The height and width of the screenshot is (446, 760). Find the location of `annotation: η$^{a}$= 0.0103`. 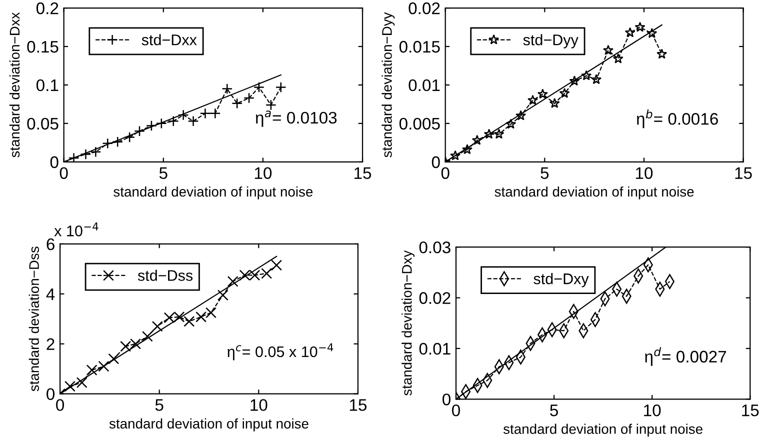

annotation: η$^{a}$= 0.0103 is located at coordinates (296, 118).